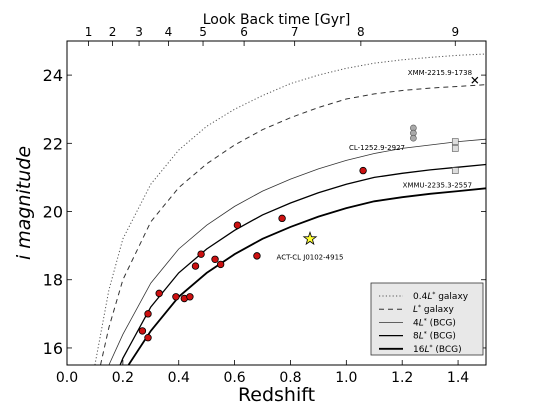 This screenshot has height=405, width=540. I want to click on top-tick-label: 3, so click(139, 32).